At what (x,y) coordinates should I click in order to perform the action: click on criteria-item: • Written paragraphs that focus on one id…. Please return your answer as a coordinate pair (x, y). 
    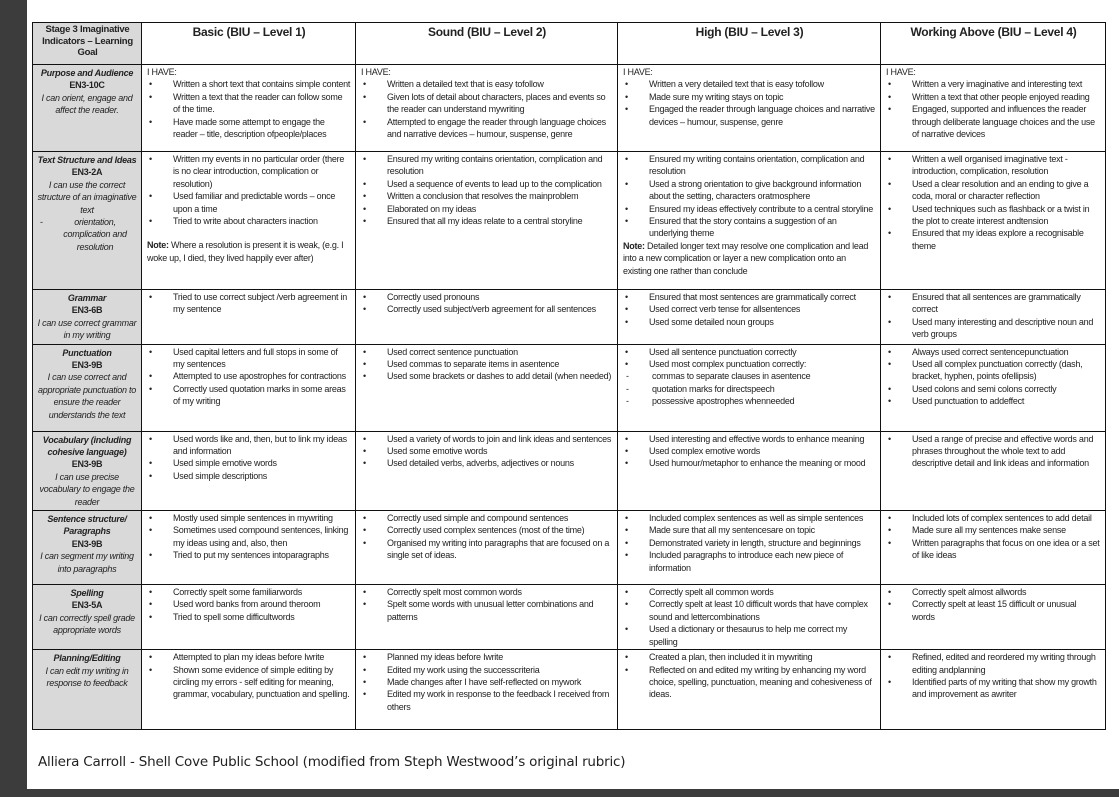
    Looking at the image, I should click on (993, 549).